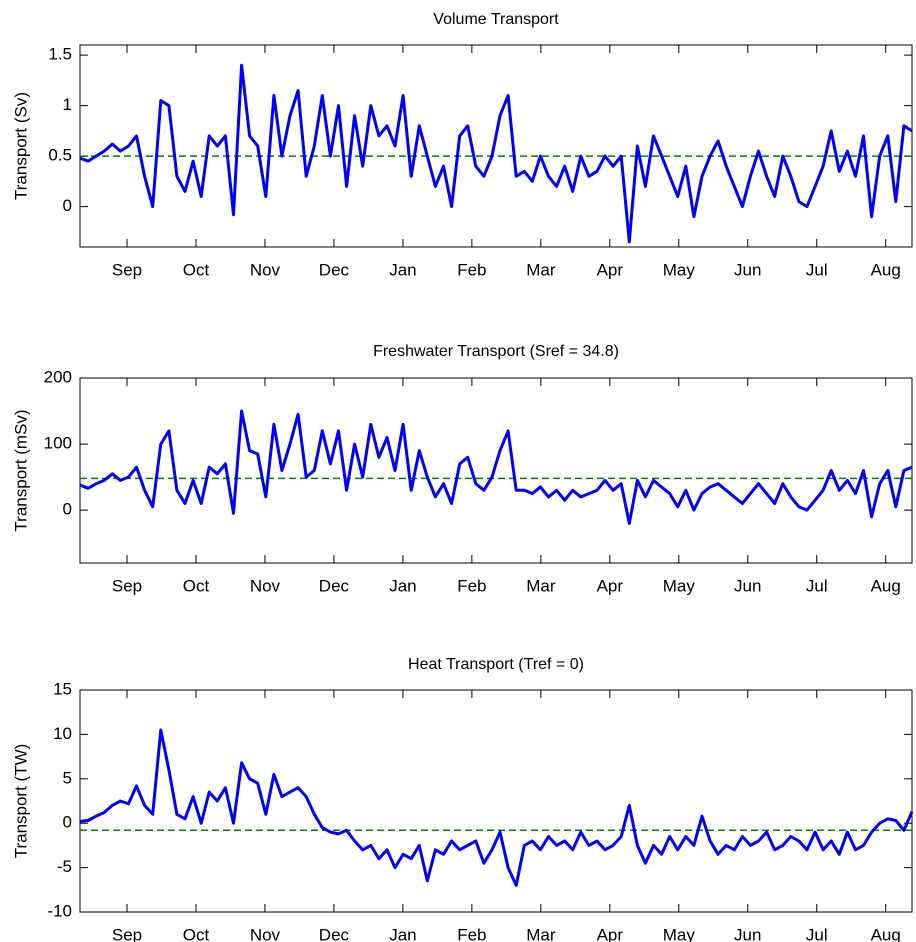  What do you see at coordinates (62, 688) in the screenshot?
I see `y-tick-label: 15` at bounding box center [62, 688].